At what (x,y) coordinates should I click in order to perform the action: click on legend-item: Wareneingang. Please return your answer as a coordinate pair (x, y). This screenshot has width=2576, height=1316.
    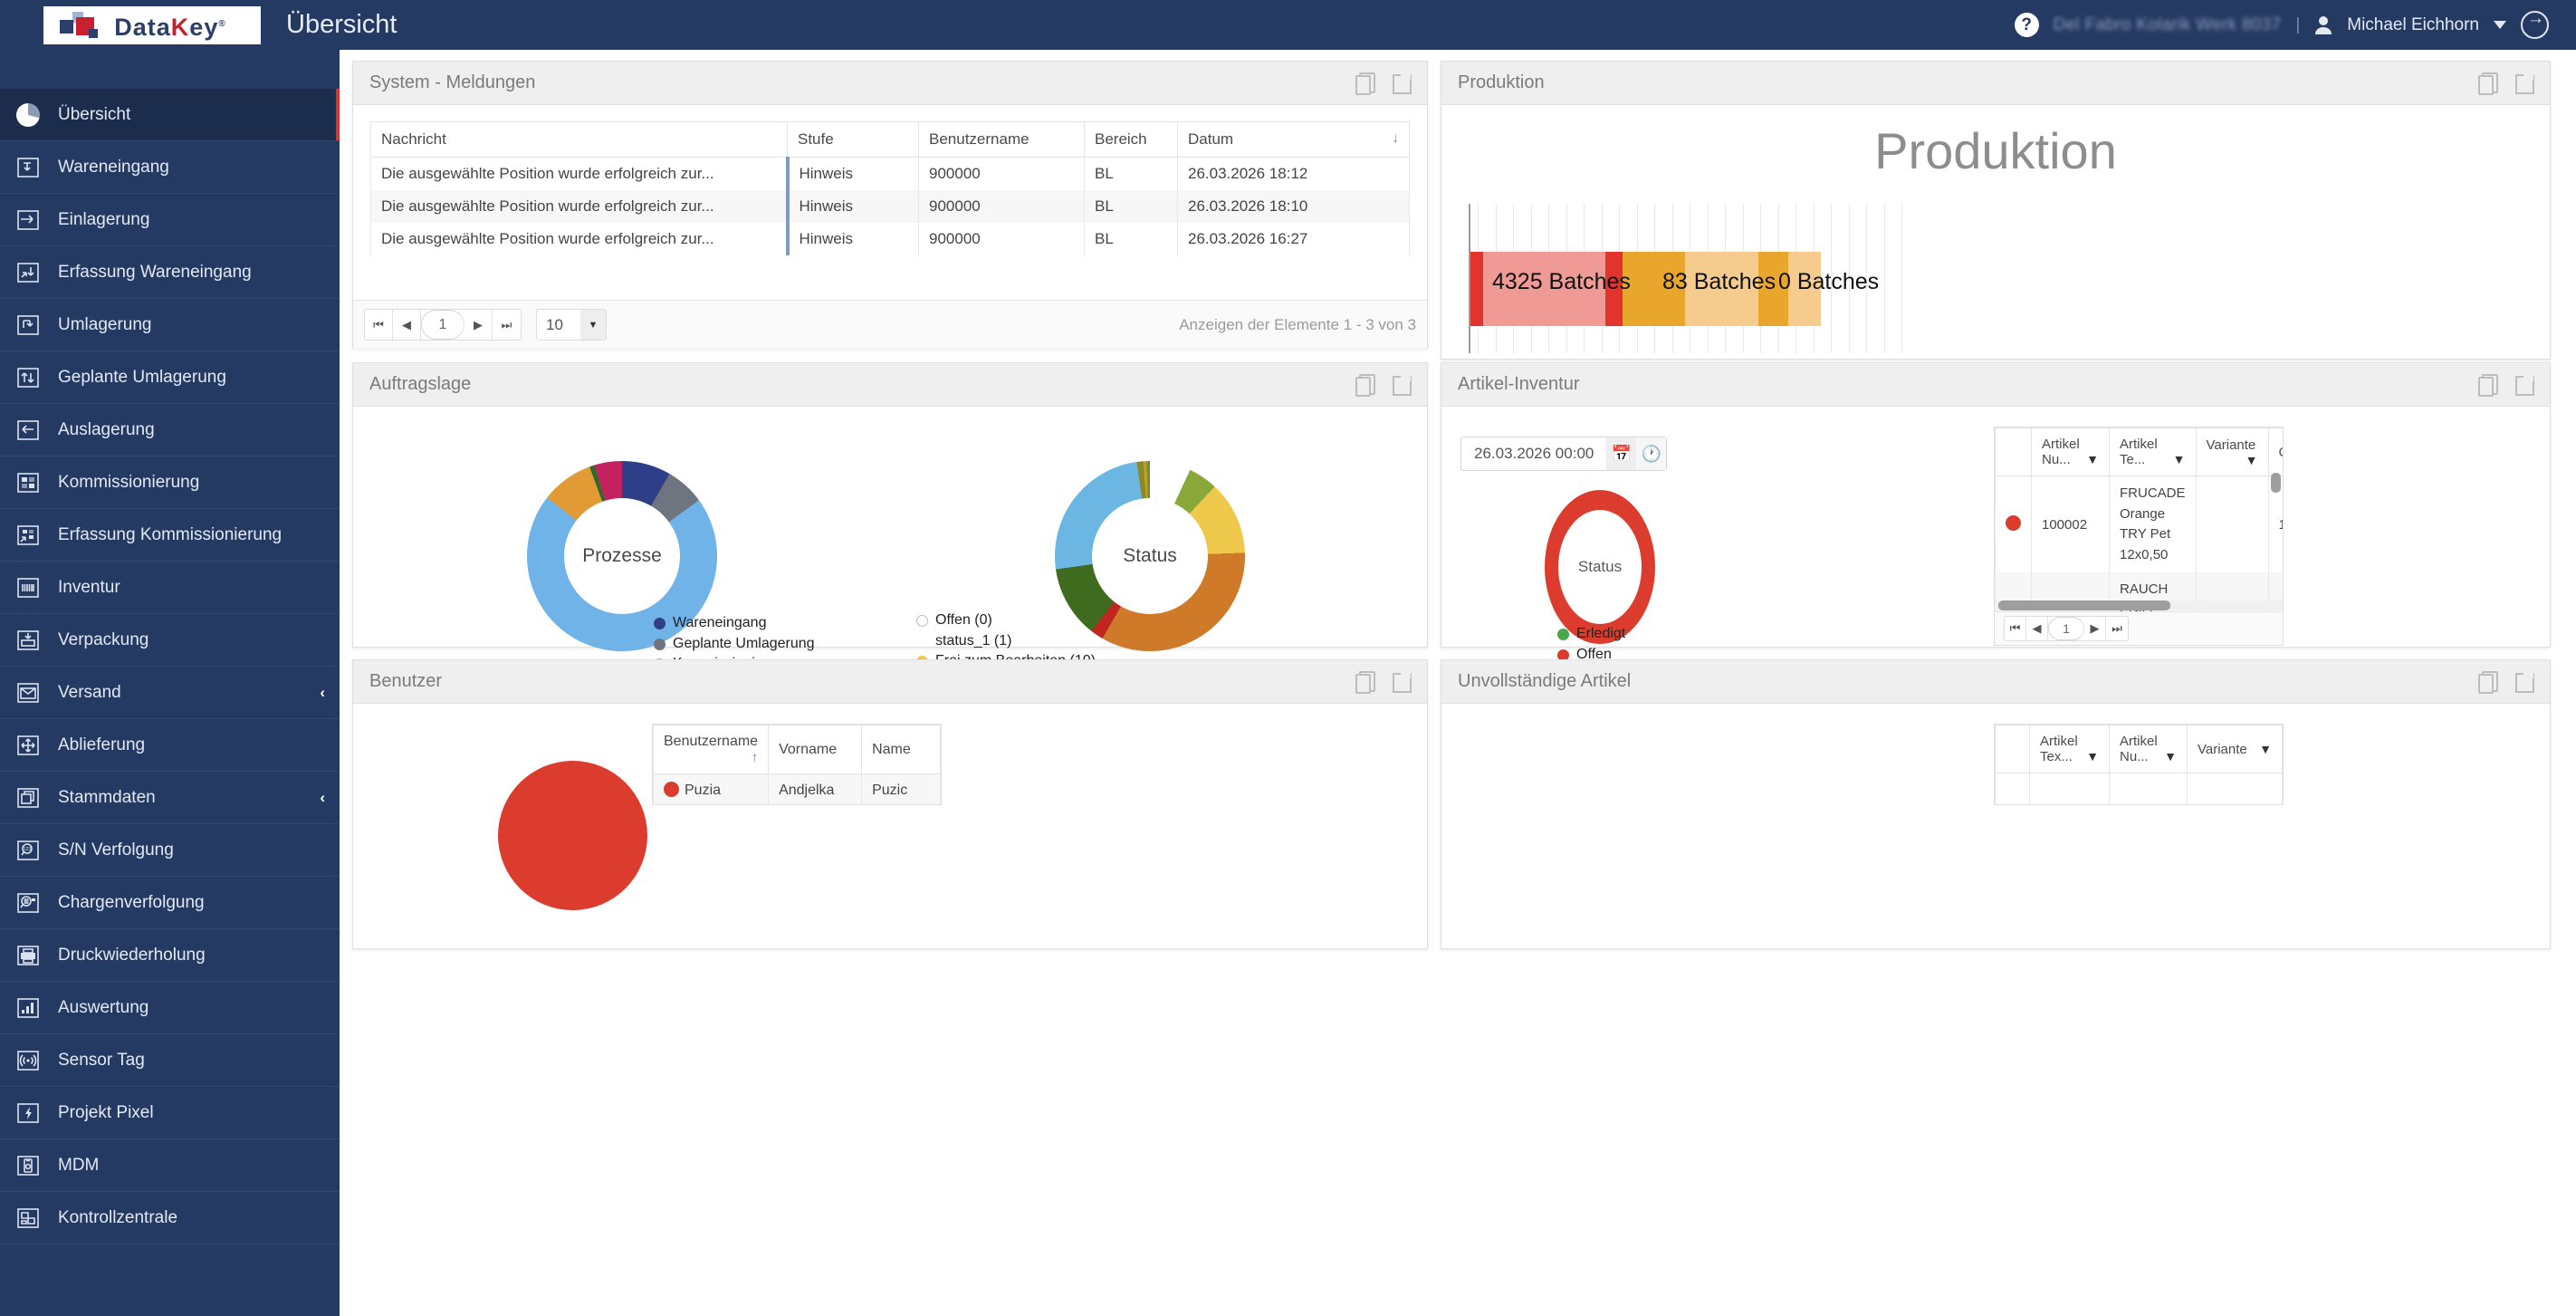
    Looking at the image, I should click on (743, 623).